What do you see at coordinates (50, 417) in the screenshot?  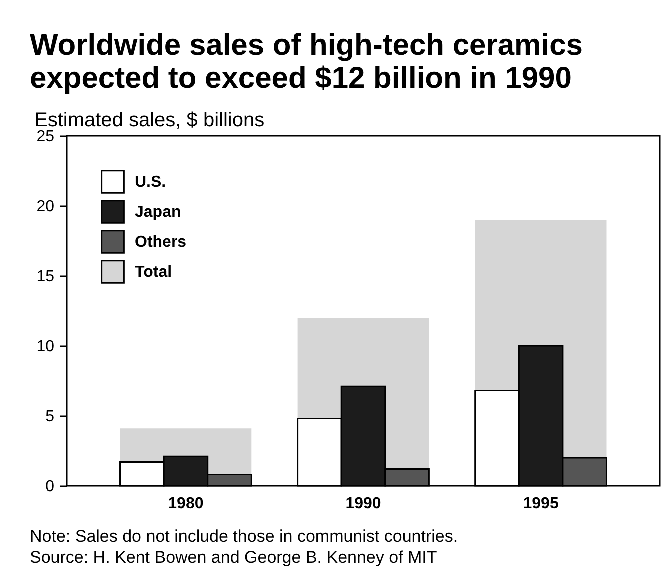 I see `y-tick-label: 5` at bounding box center [50, 417].